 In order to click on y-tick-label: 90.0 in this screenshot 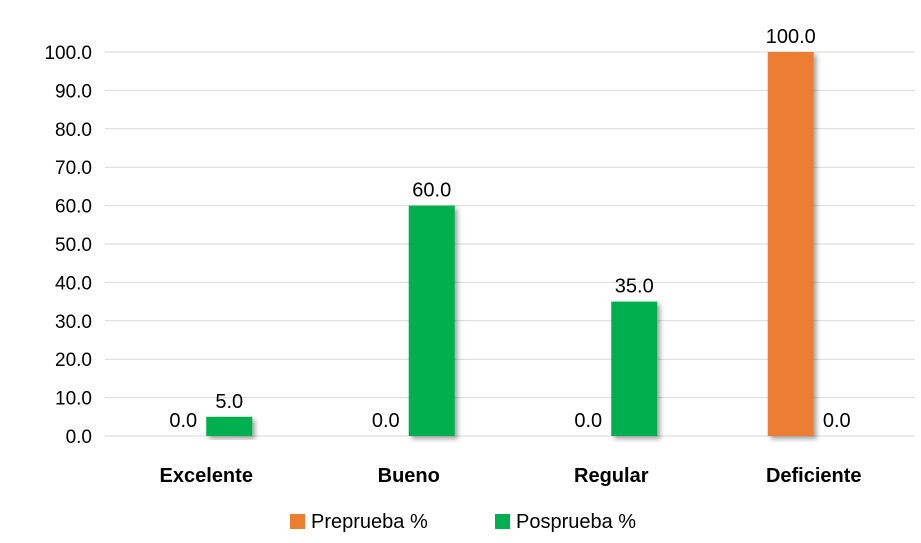, I will do `click(73, 91)`.